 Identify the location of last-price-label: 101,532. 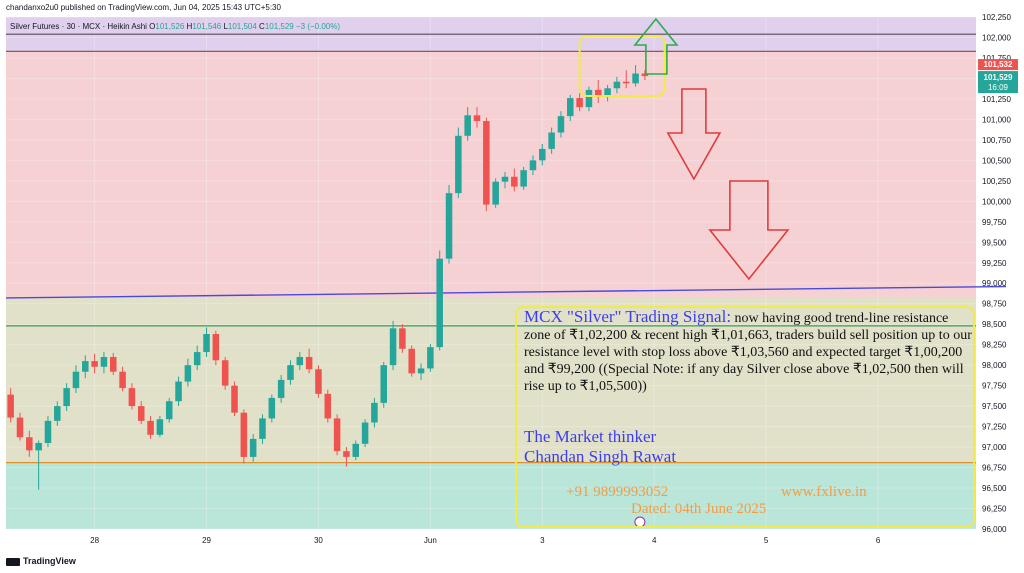
(998, 64).